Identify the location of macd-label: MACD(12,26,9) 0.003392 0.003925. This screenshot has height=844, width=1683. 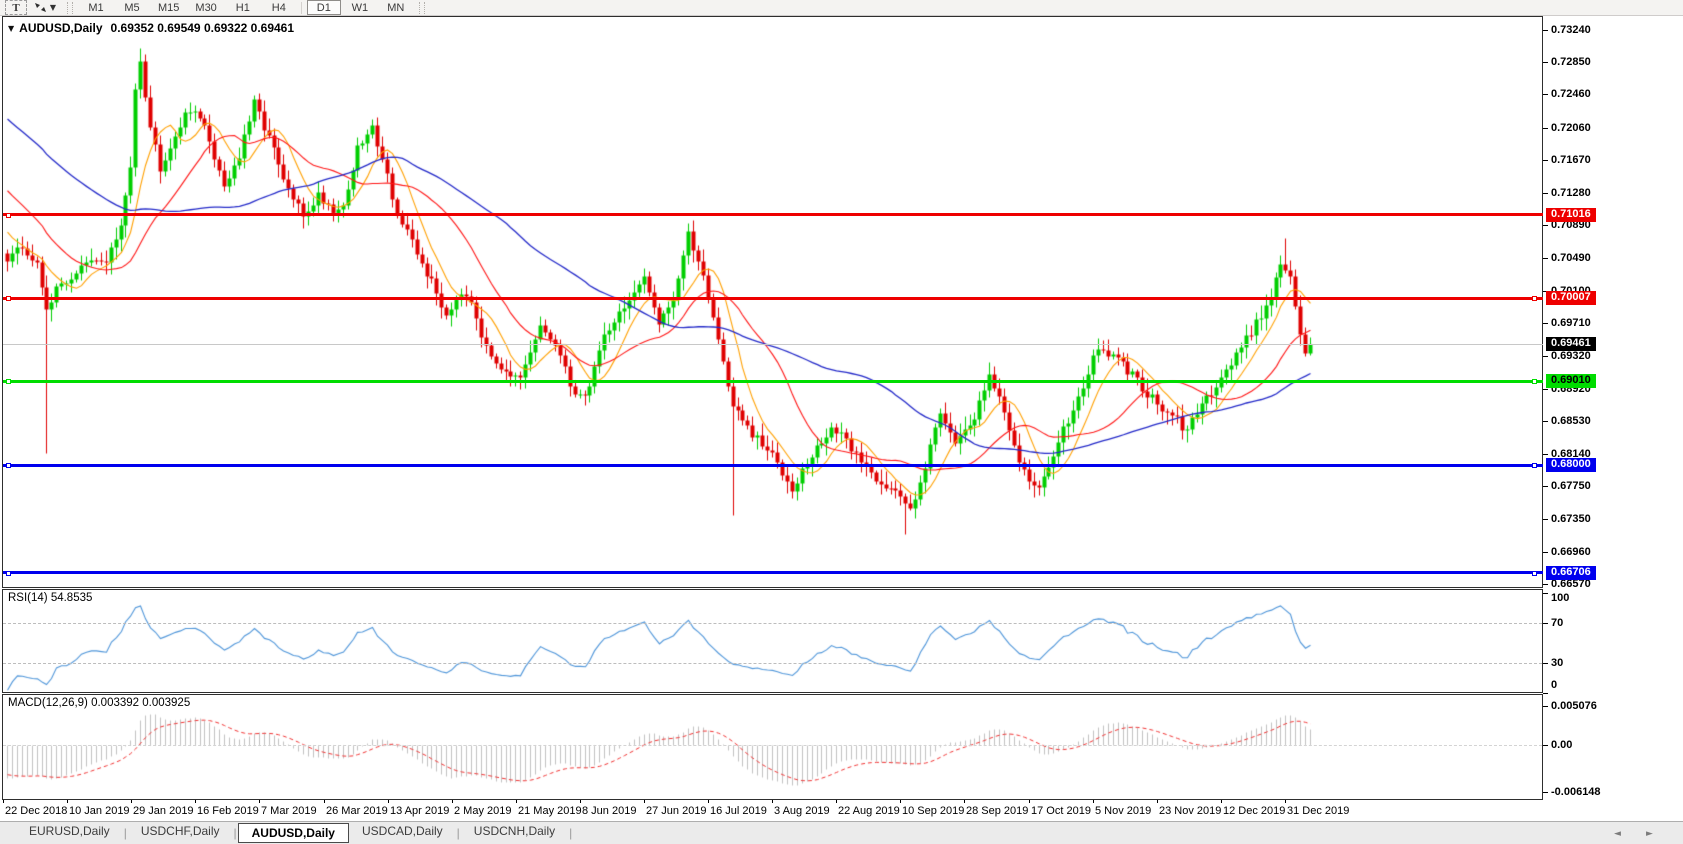
(99, 703).